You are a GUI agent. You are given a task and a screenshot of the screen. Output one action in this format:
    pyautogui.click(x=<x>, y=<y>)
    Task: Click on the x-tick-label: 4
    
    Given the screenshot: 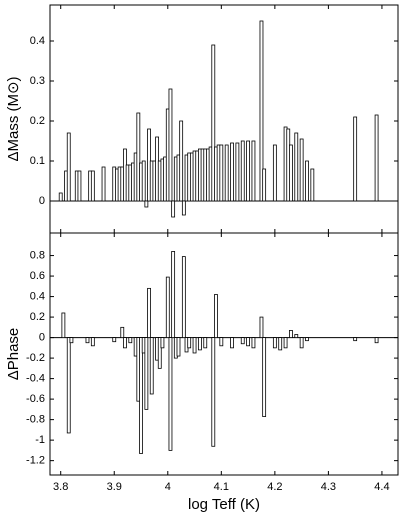 What is the action you would take?
    pyautogui.click(x=168, y=487)
    